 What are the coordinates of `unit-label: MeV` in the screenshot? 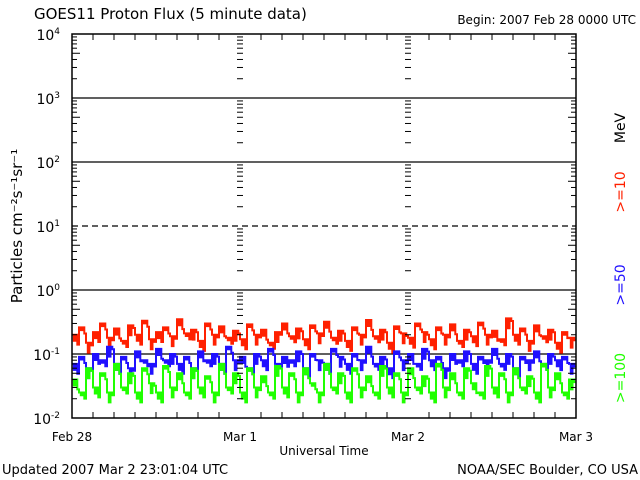 It's located at (621, 127).